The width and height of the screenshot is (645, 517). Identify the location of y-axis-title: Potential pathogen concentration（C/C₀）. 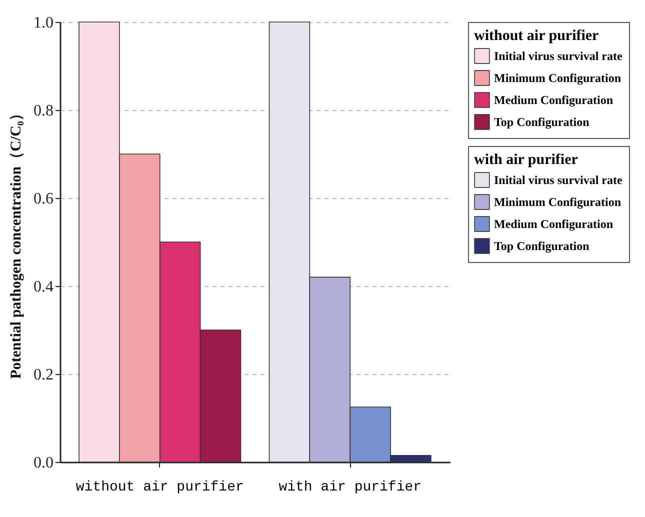
(16, 242).